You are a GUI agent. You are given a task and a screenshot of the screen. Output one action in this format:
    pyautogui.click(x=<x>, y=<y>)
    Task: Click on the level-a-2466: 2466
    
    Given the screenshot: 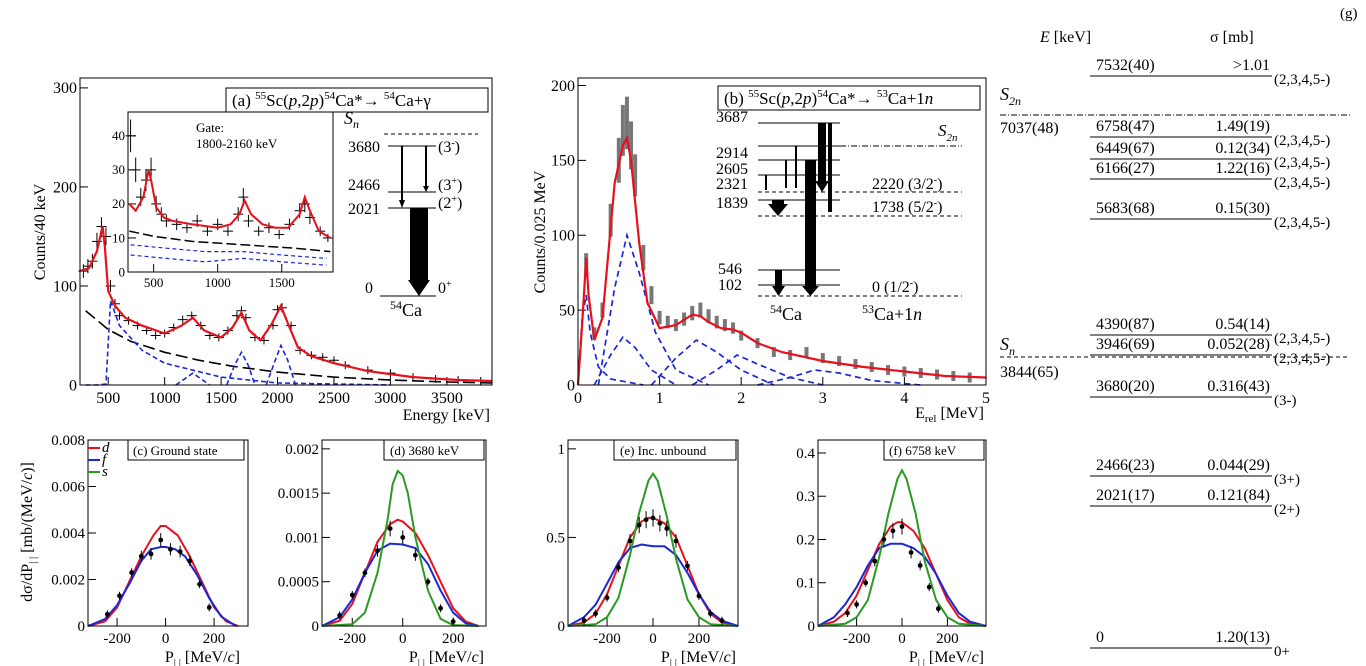 What is the action you would take?
    pyautogui.click(x=364, y=185)
    